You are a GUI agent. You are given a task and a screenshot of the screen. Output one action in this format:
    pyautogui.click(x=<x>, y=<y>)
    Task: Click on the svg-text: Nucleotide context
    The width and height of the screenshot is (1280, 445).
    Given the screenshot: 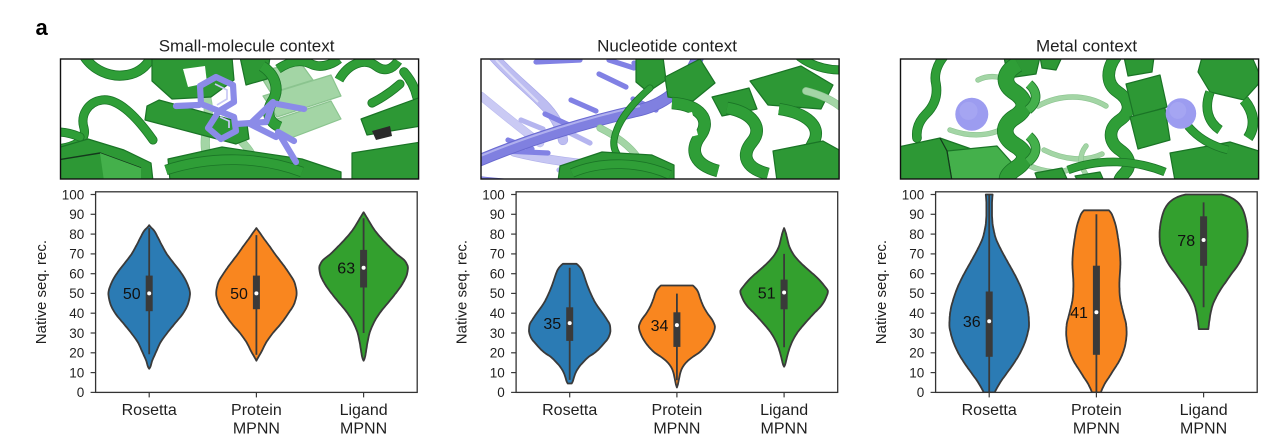 What is the action you would take?
    pyautogui.click(x=667, y=46)
    